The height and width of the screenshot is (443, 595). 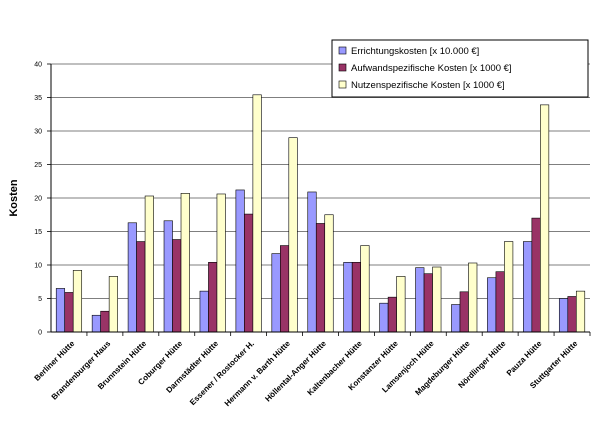 I want to click on legend-label: Aufwandspezifische Kosten [x 1000 €], so click(x=431, y=68).